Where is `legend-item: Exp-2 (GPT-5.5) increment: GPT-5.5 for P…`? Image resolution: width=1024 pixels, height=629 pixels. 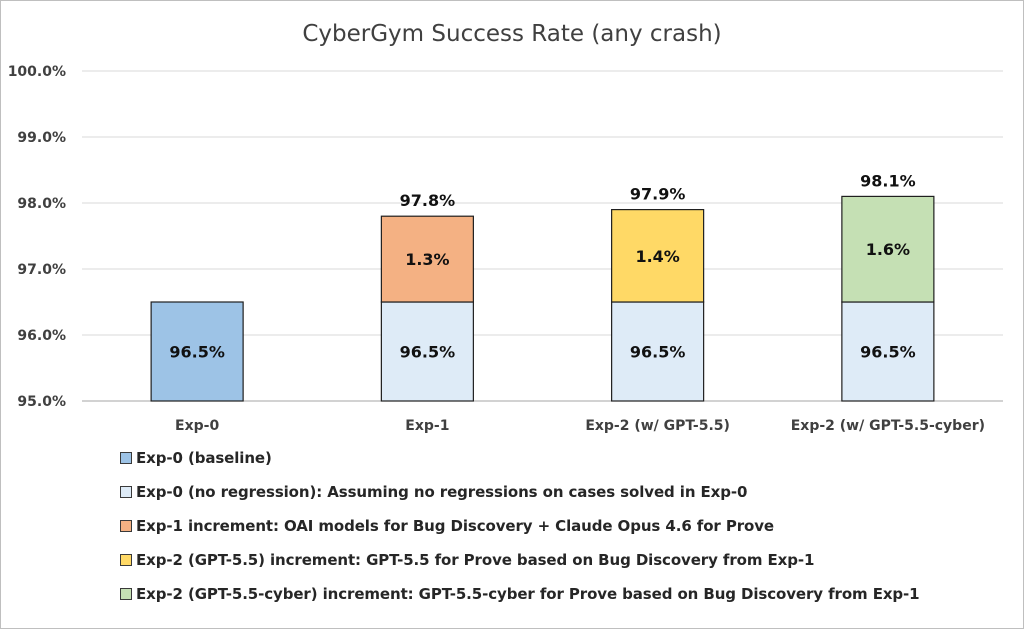 legend-item: Exp-2 (GPT-5.5) increment: GPT-5.5 for P… is located at coordinates (467, 560).